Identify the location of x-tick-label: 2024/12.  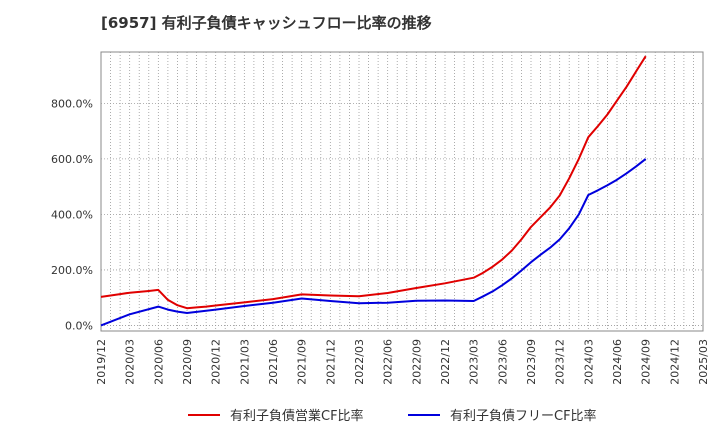
(674, 362).